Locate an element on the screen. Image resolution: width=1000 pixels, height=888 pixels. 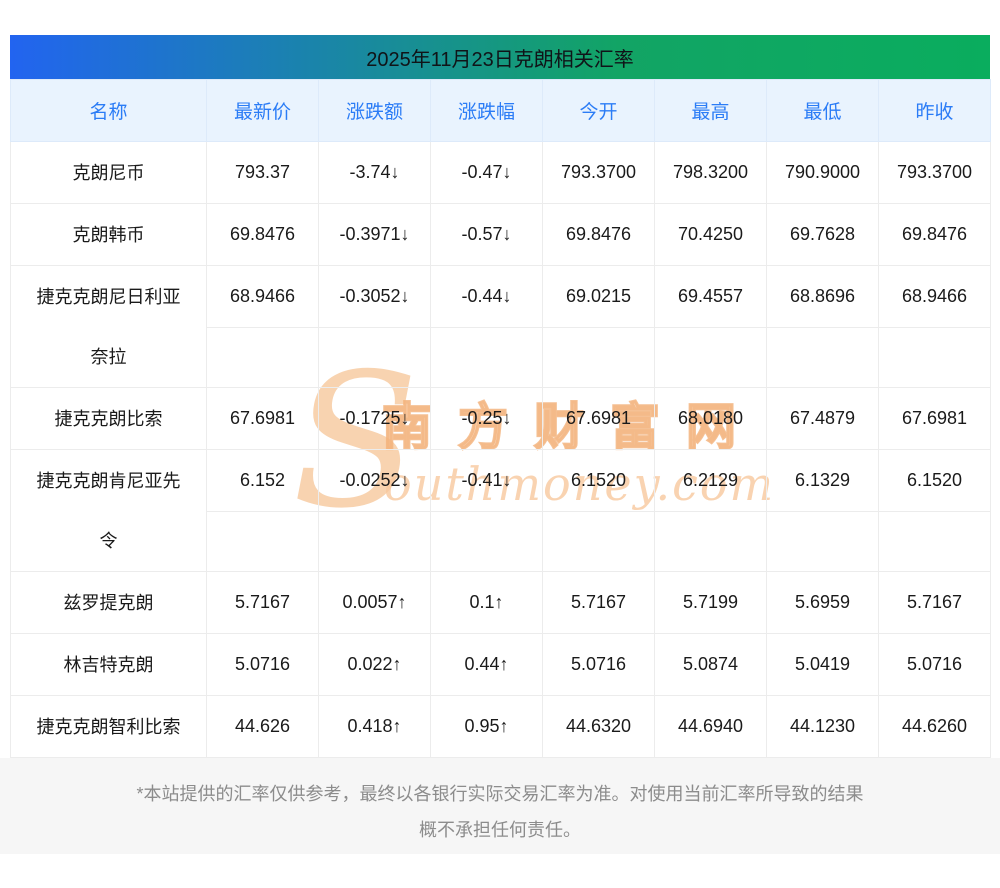
latest-price-cell: 69.8476 is located at coordinates (262, 234).